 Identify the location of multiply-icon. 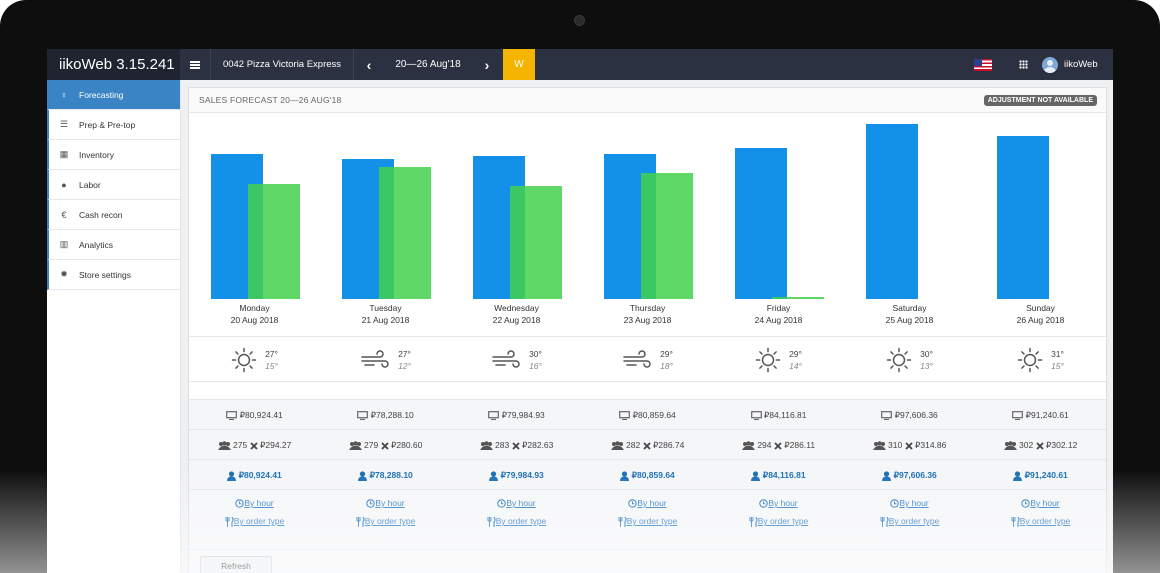
(778, 445).